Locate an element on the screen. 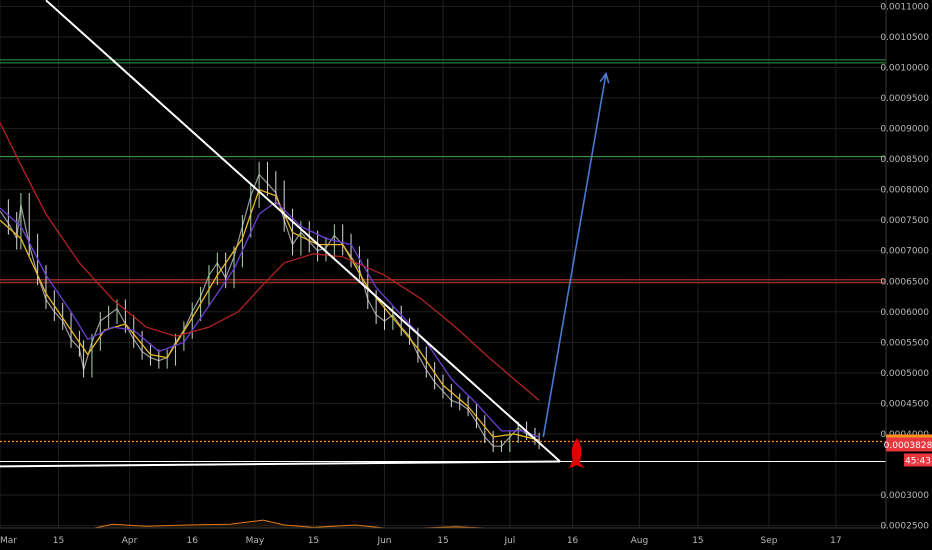 Image resolution: width=932 pixels, height=550 pixels. price-axis-panel is located at coordinates (909, 275).